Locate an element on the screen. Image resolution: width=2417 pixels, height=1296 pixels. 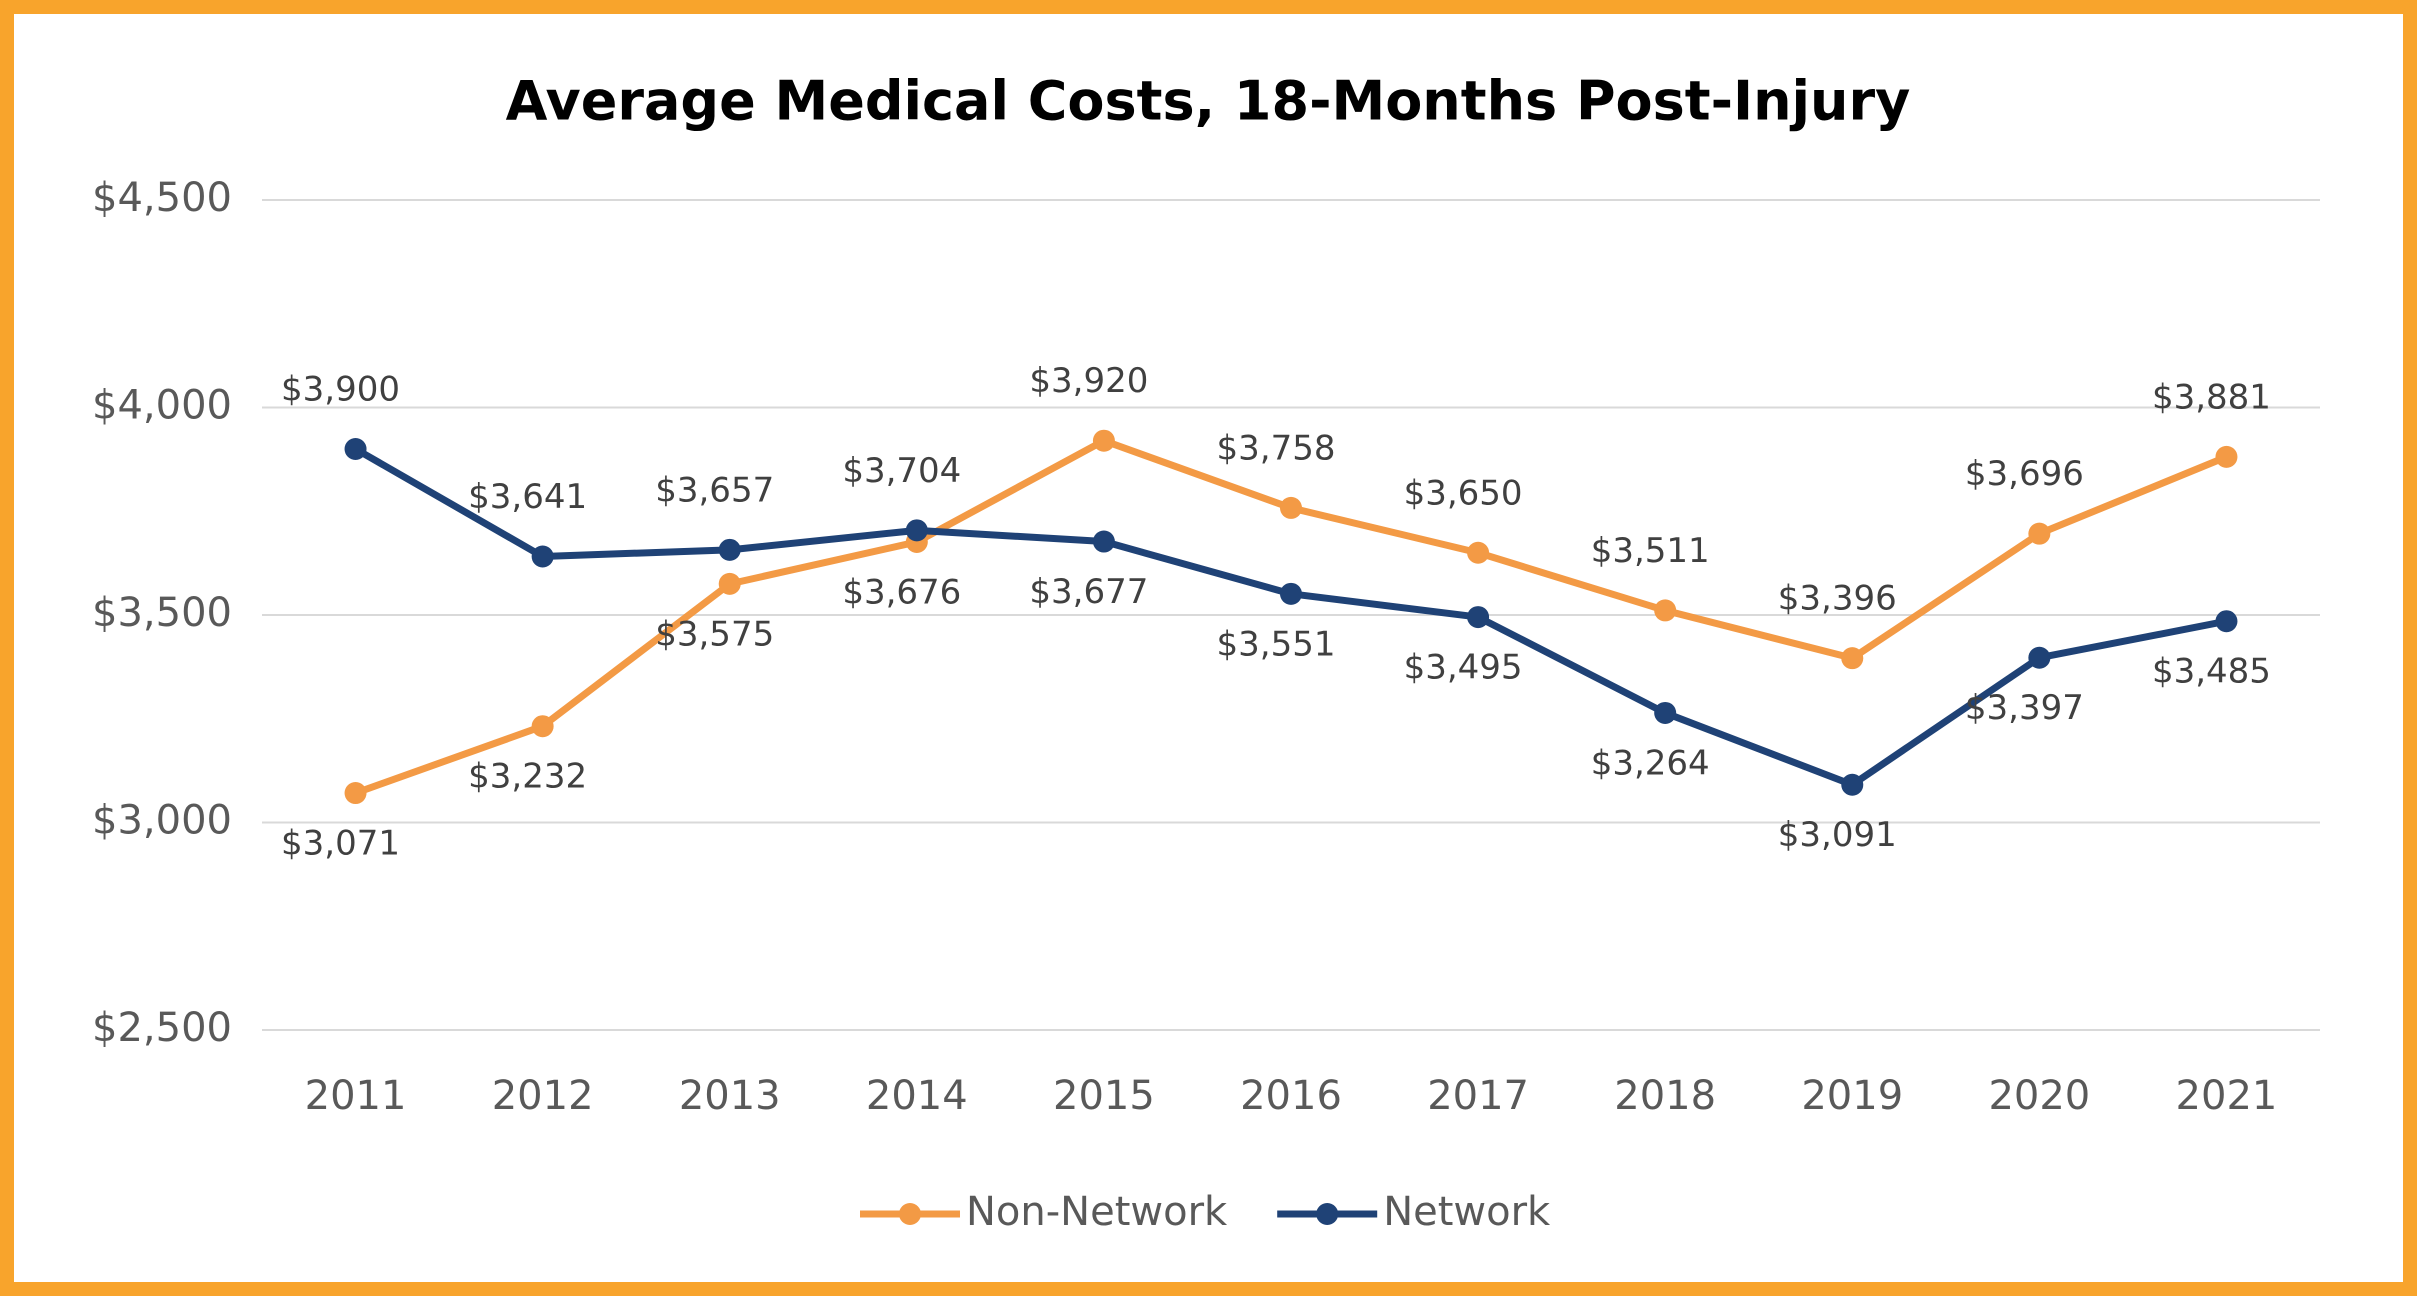
value-label: $3,650 is located at coordinates (1463, 493).